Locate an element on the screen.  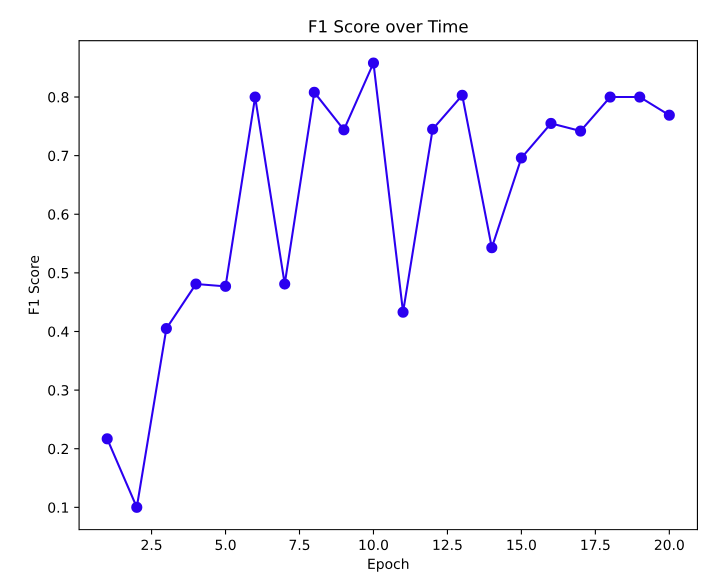
x-tick-label: 10.0 is located at coordinates (374, 545).